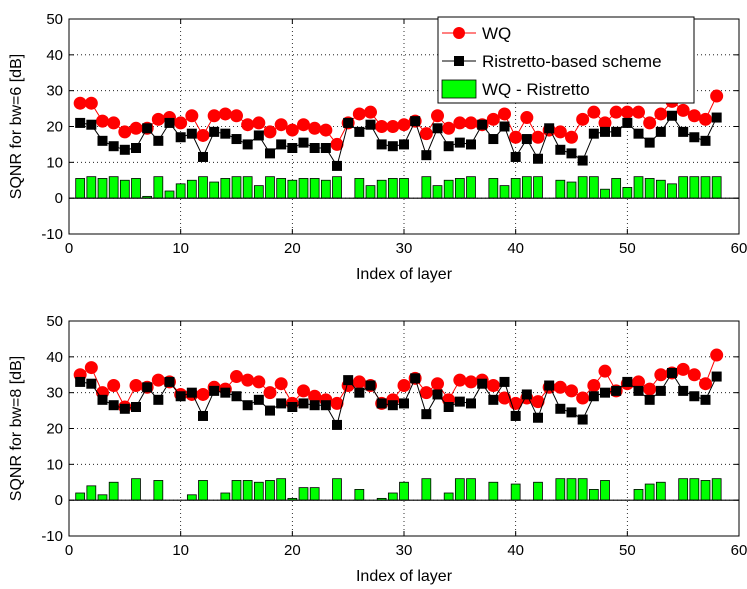 The width and height of the screenshot is (747, 589). Describe the element at coordinates (59, 500) in the screenshot. I see `bottom-y-tick-label: 0` at that location.